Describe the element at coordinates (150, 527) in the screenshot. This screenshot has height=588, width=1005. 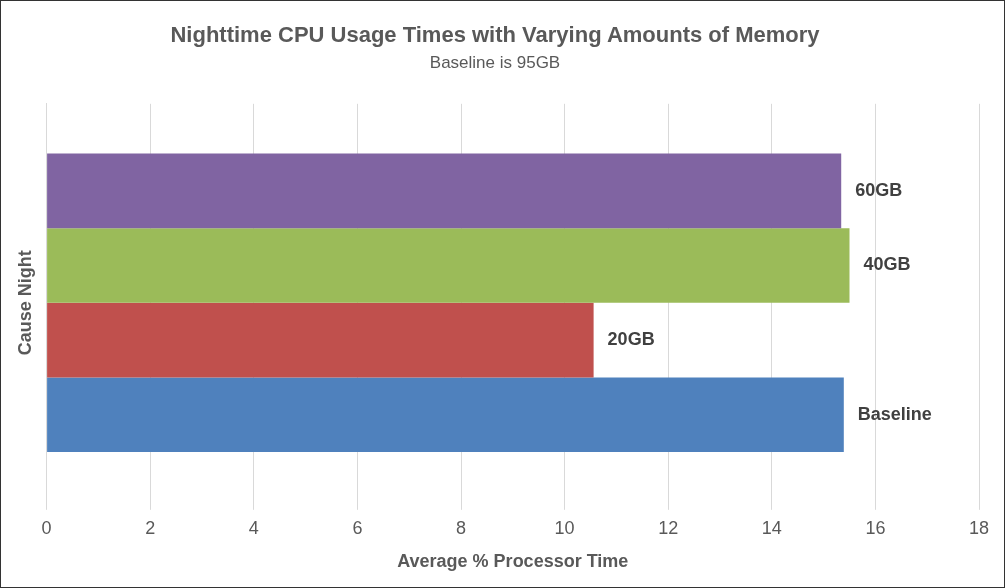
I see `x-tick-label: 2` at that location.